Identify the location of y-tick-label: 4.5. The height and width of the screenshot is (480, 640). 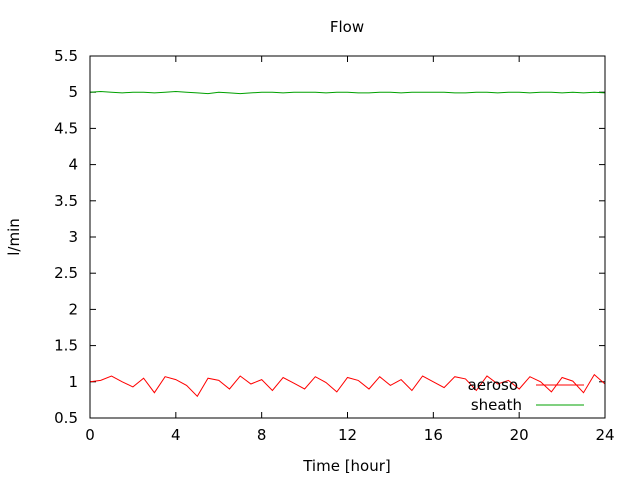
(66, 128).